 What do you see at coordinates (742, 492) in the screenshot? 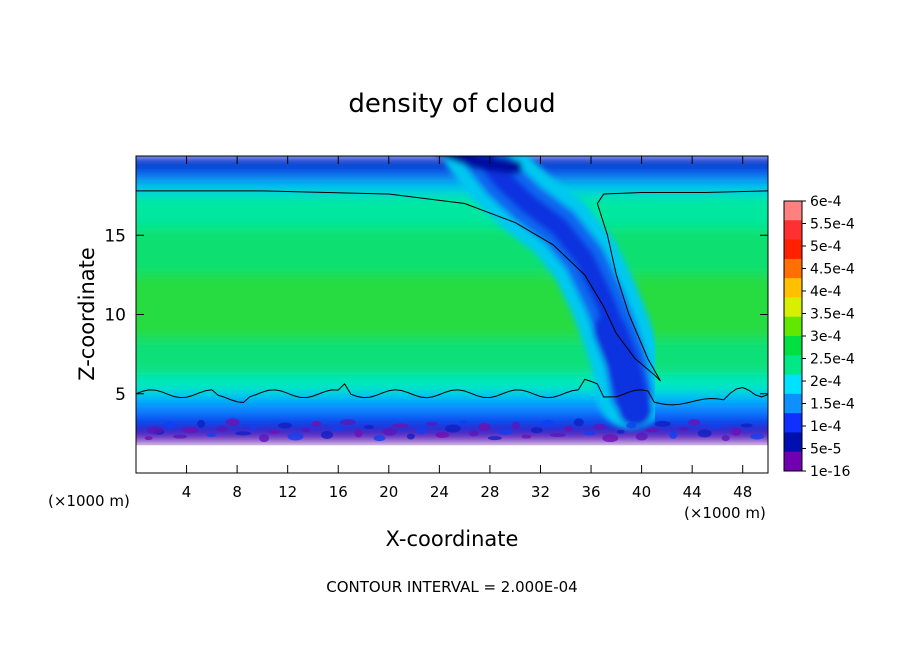
I see `x-tick-label: 48` at bounding box center [742, 492].